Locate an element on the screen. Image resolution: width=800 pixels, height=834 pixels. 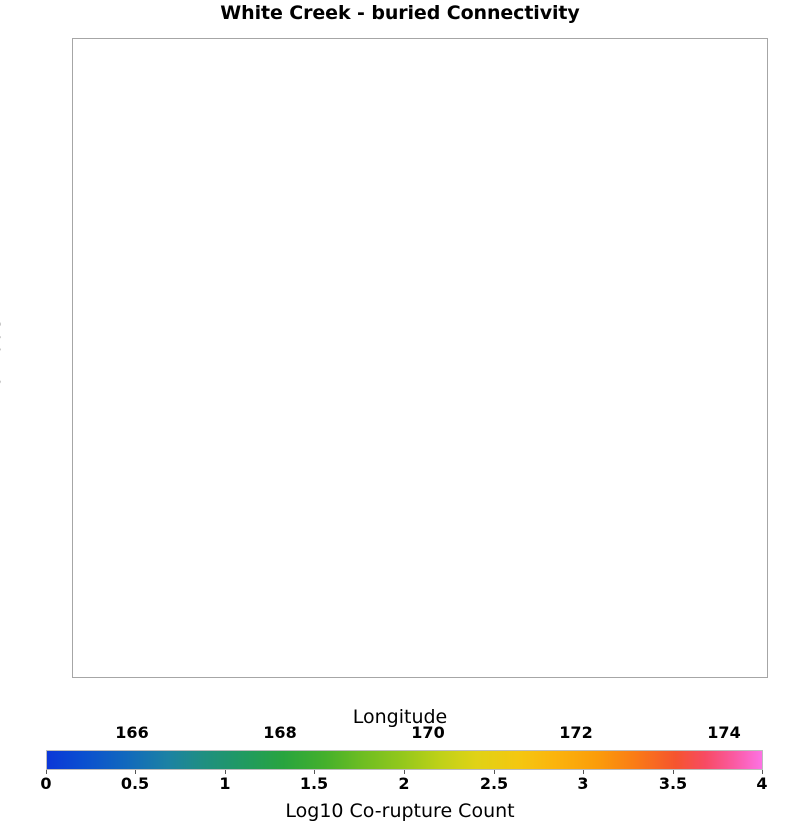
xtick-label: 168 is located at coordinates (280, 732).